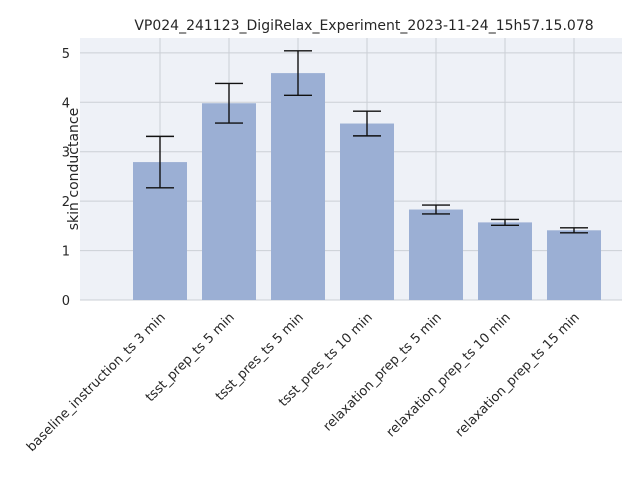 This screenshot has height=480, width=640. Describe the element at coordinates (449, 375) in the screenshot. I see `x-tick-label: relaxation_prep_ts 10 min` at that location.